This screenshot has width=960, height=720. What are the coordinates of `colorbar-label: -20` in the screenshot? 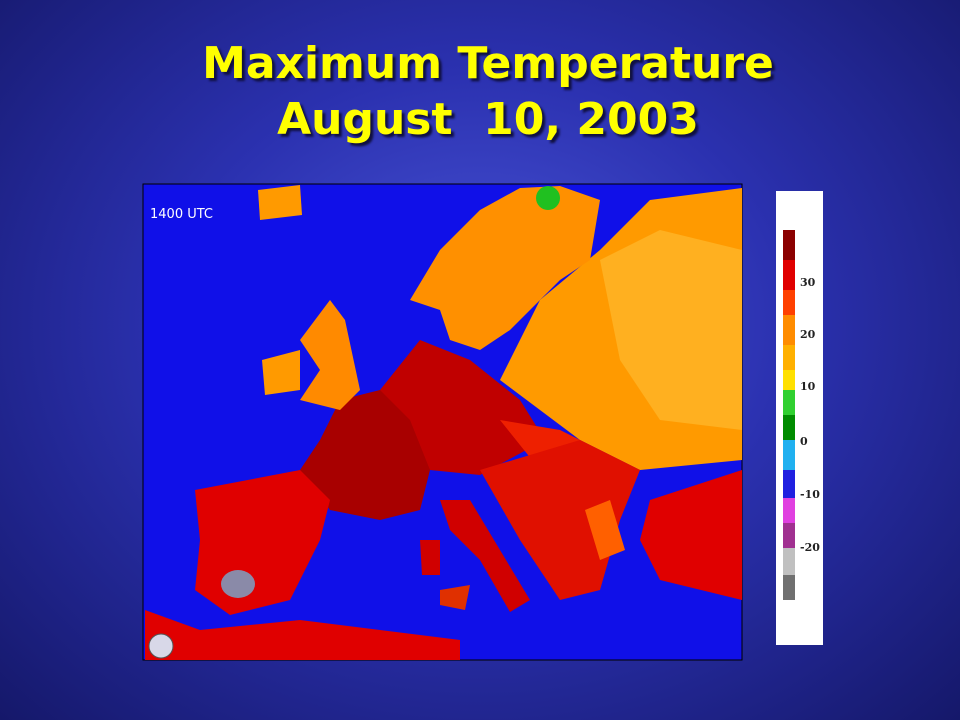 It's located at (810, 547).